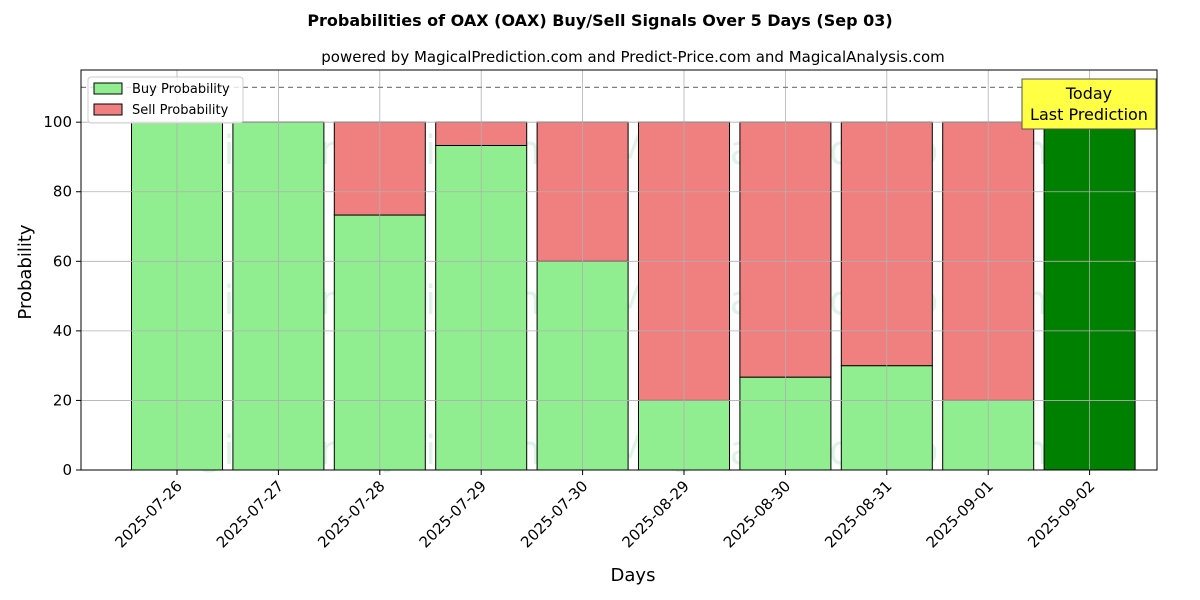 This screenshot has width=1200, height=600. What do you see at coordinates (148, 514) in the screenshot?
I see `x-tick-label-2025-07-26: 2025-07-26` at bounding box center [148, 514].